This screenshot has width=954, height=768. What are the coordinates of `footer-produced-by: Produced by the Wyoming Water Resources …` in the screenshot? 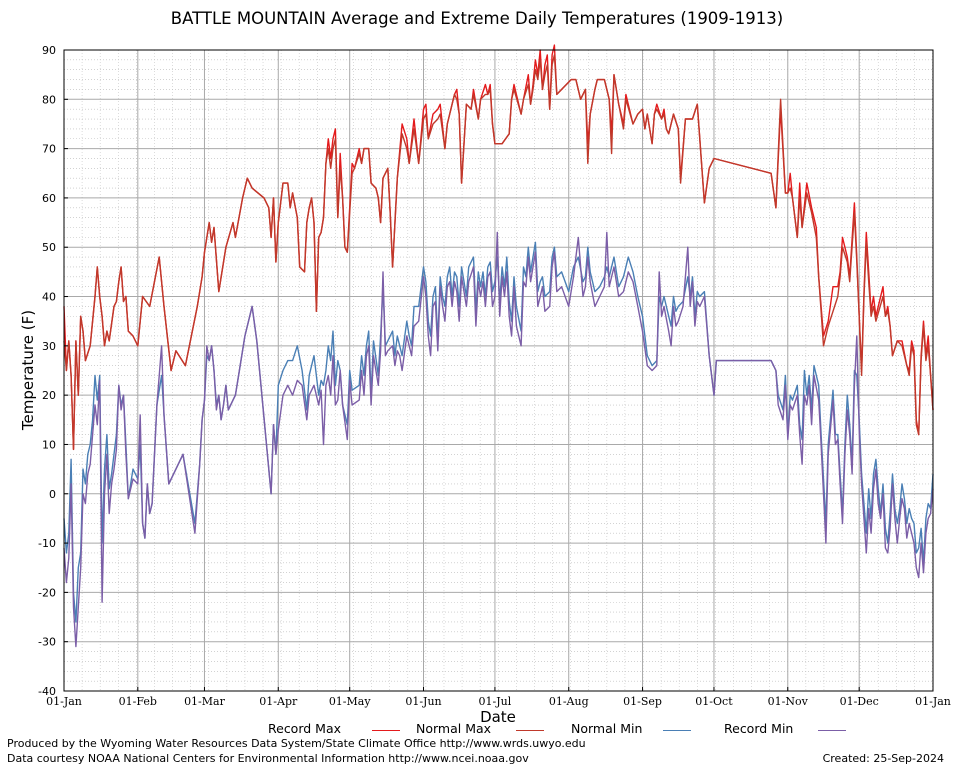 It's located at (296, 743).